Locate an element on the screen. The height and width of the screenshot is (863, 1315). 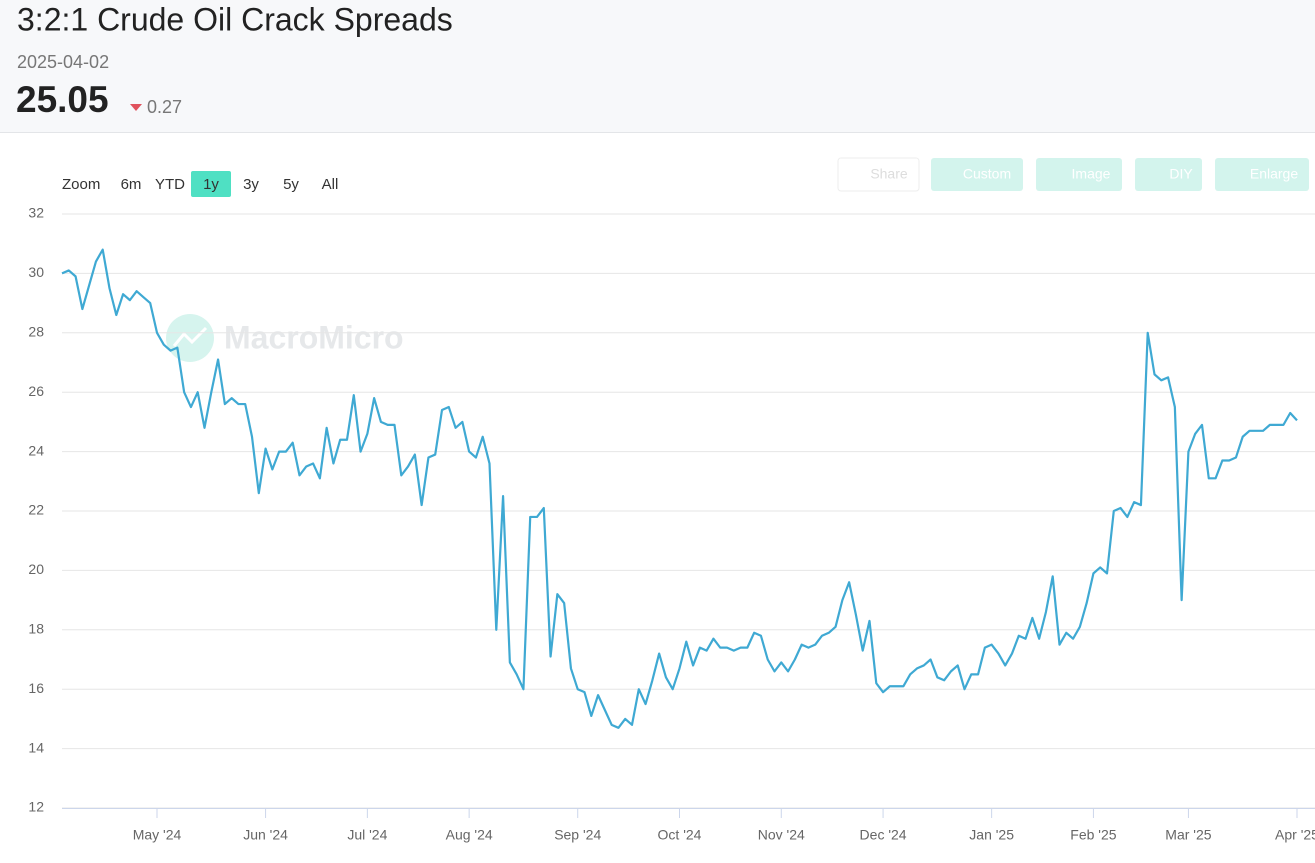
y-tick-label: 20 is located at coordinates (36, 569).